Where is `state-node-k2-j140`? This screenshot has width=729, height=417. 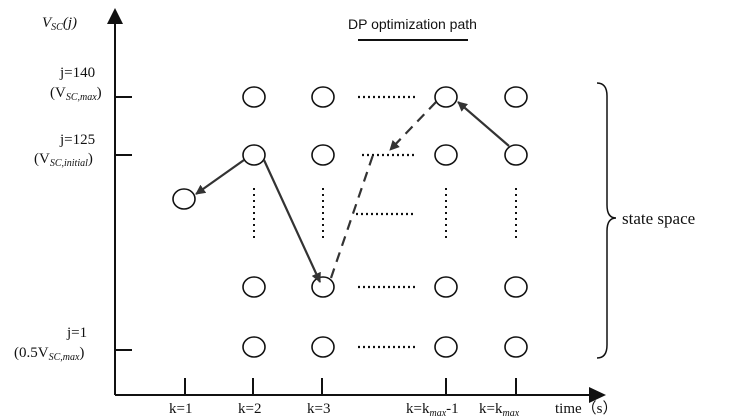 state-node-k2-j140 is located at coordinates (254, 97).